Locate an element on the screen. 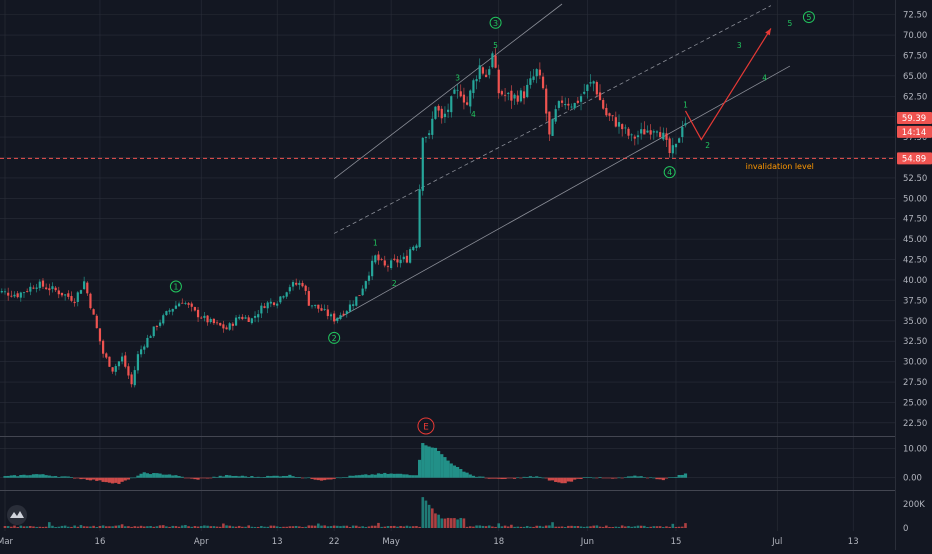 This screenshot has height=554, width=932. logo-icon is located at coordinates (17, 514).